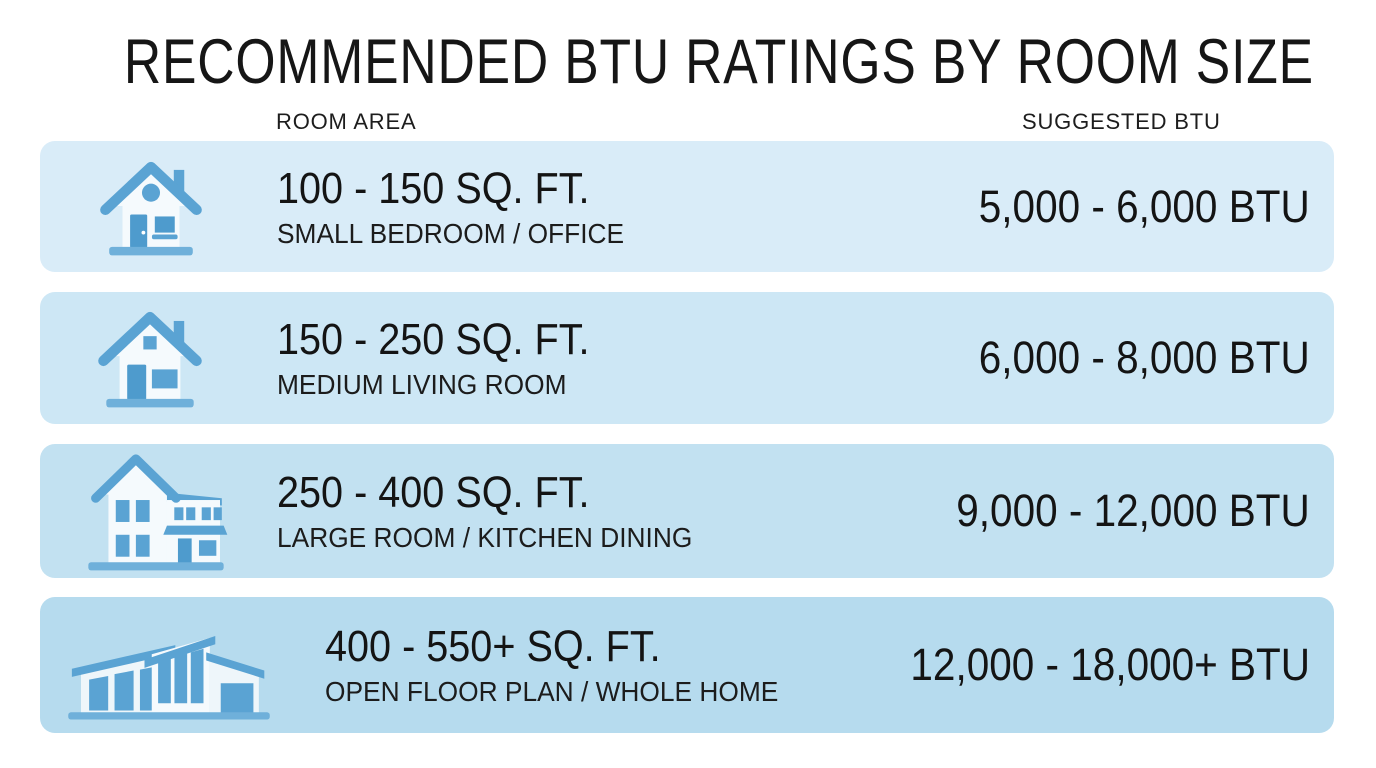  I want to click on medium-house-icon, so click(150, 358).